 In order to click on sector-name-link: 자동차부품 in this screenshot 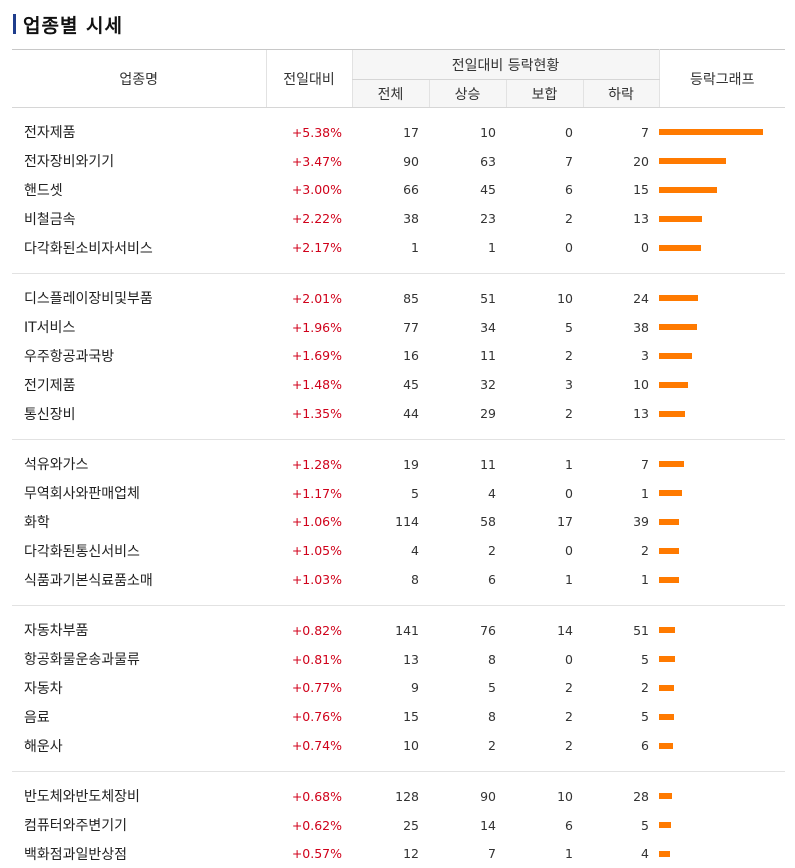, I will do `click(139, 630)`.